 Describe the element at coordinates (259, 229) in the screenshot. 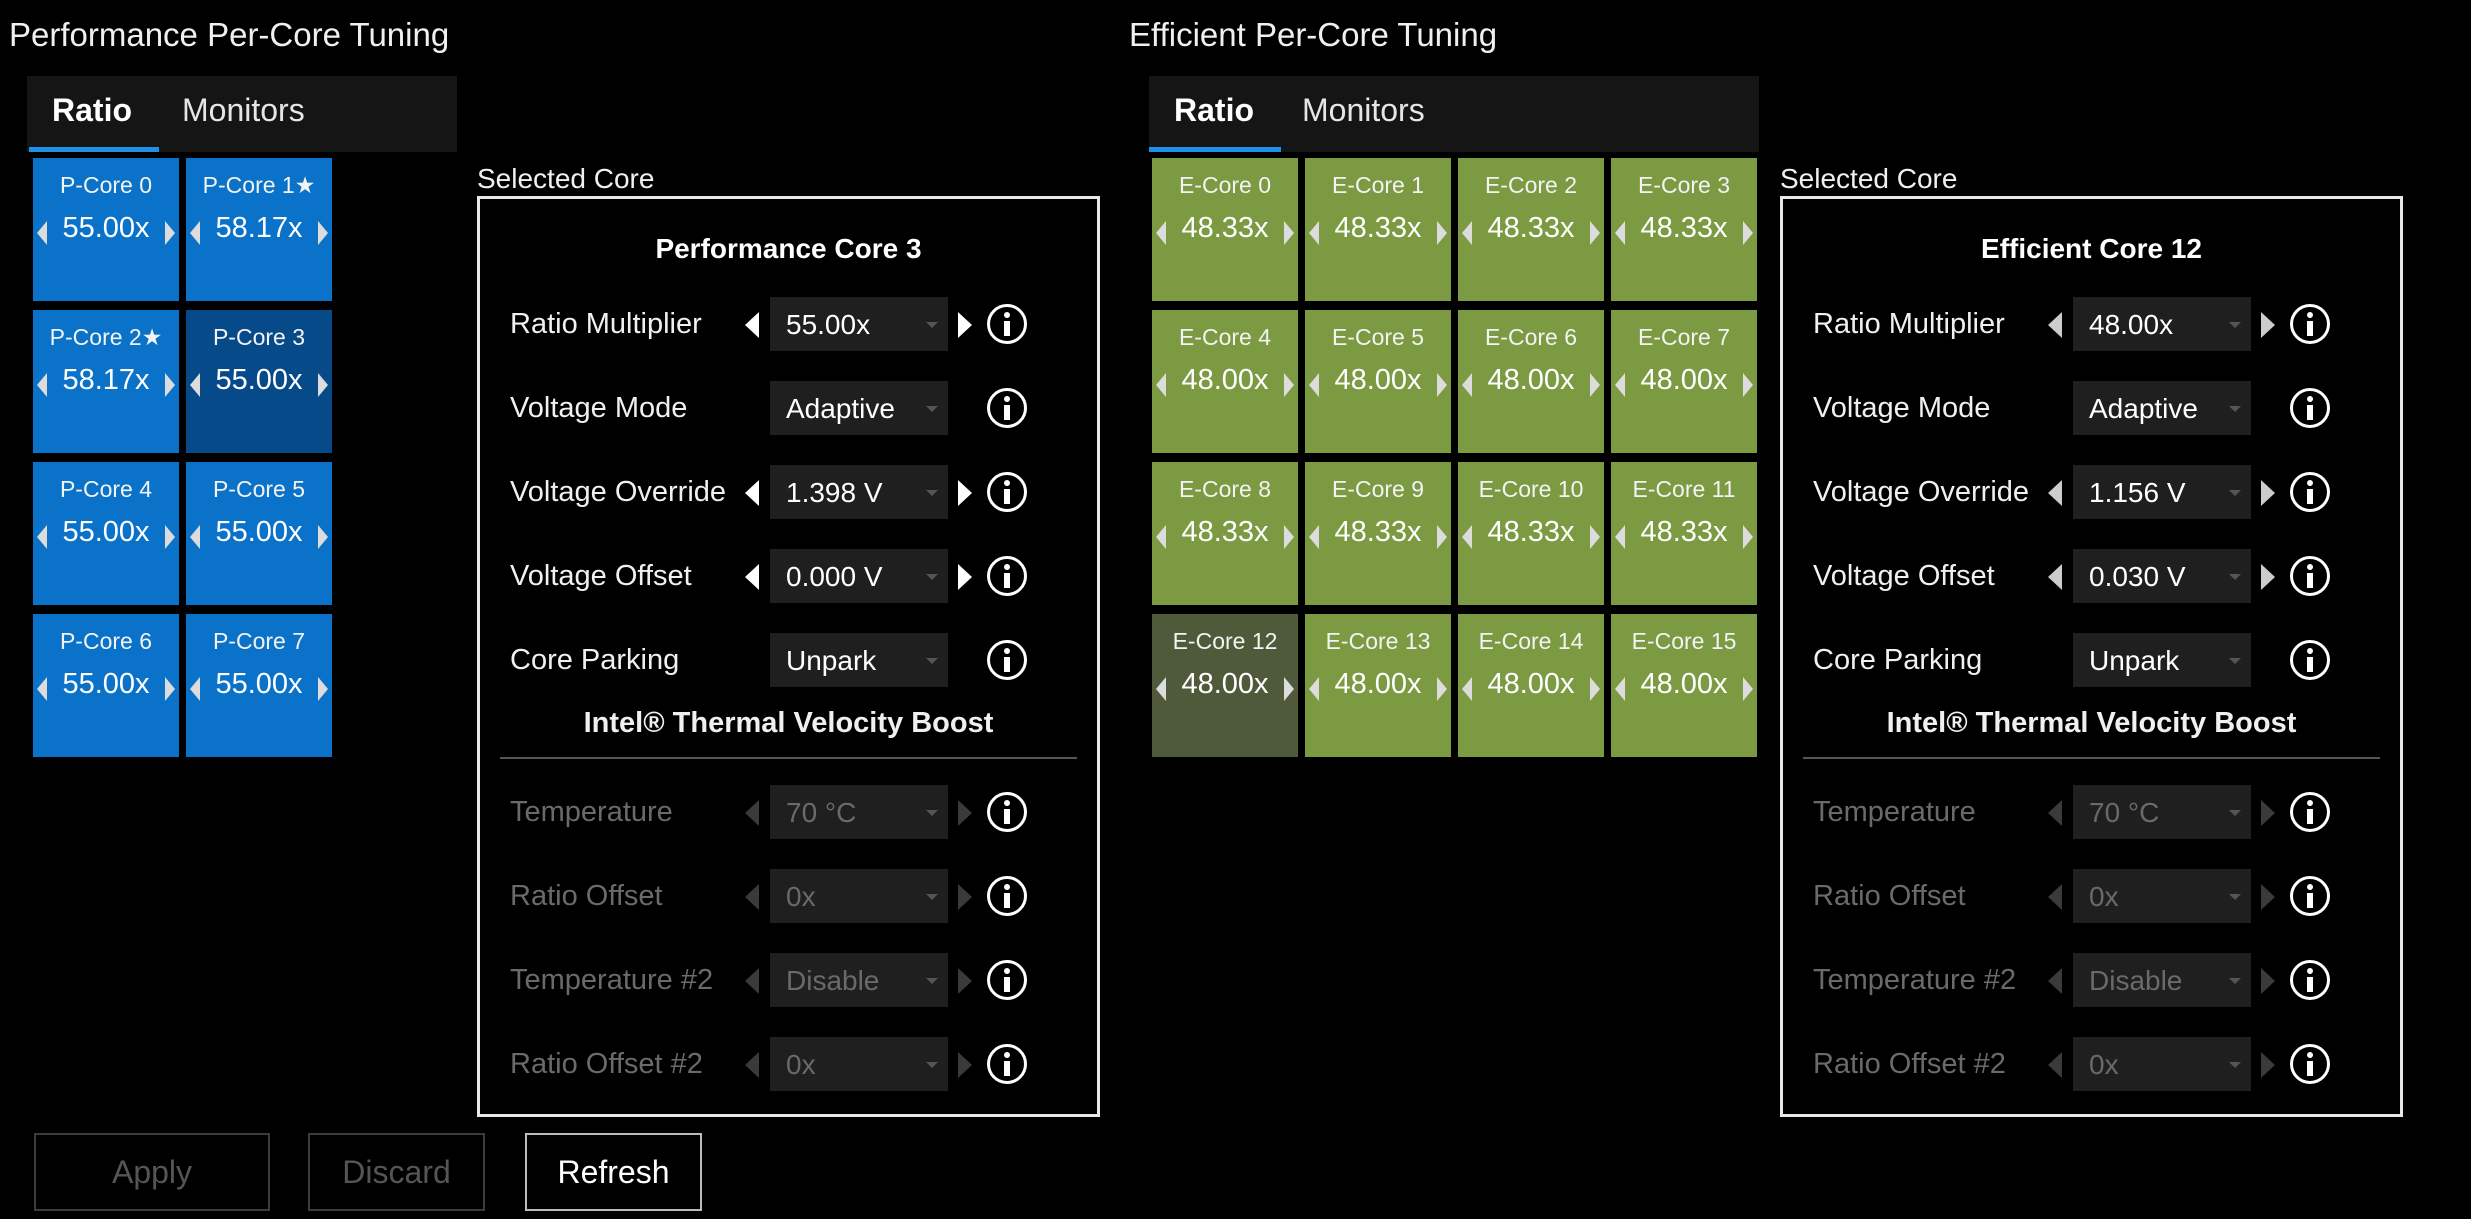

I see `p-core-tile: P-Core 1★ 58.17x` at that location.